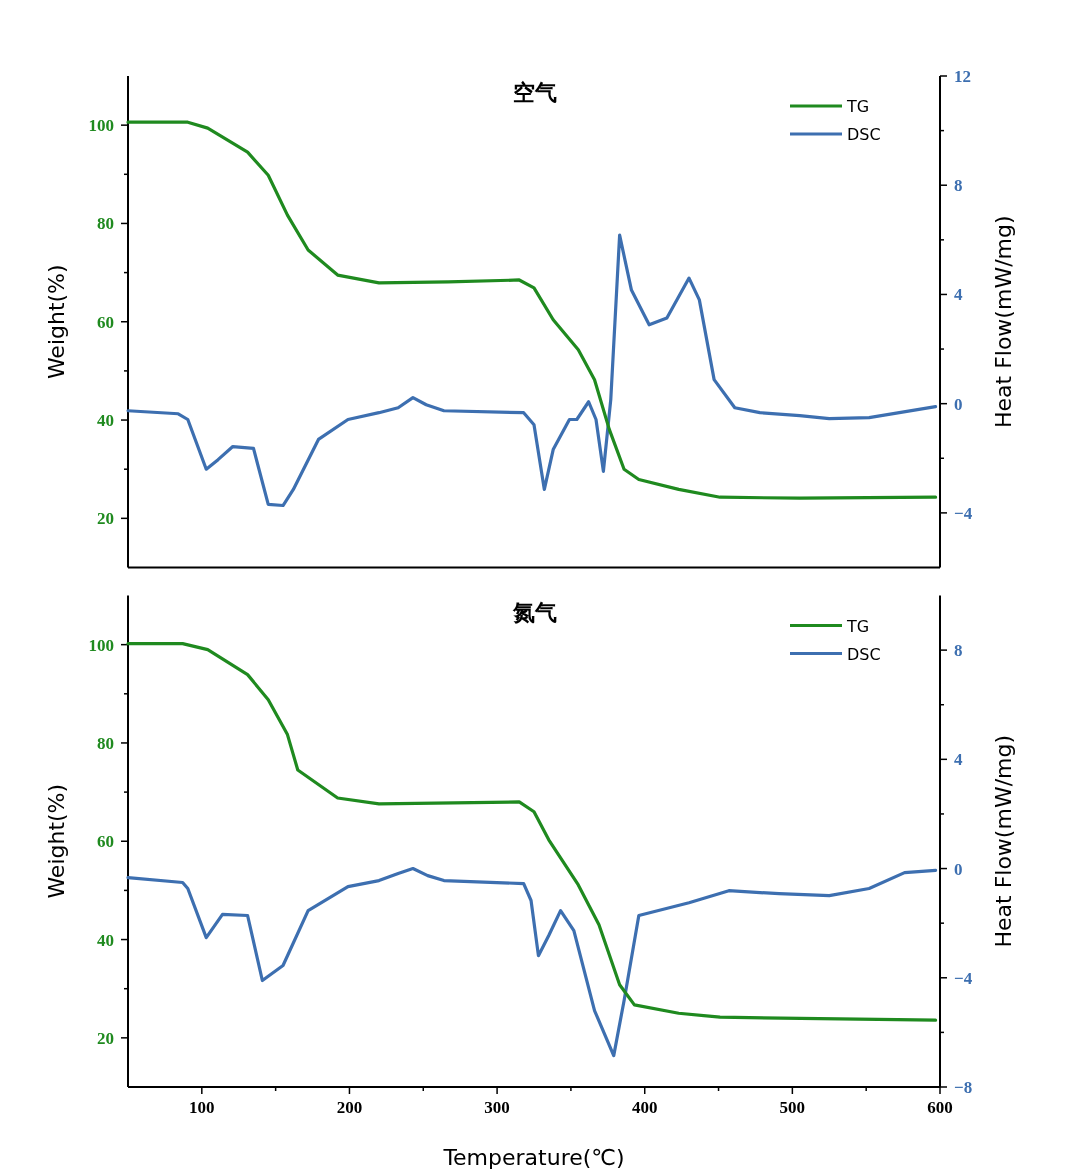  Describe the element at coordinates (497, 1107) in the screenshot. I see `x-tick-label: 300` at that location.